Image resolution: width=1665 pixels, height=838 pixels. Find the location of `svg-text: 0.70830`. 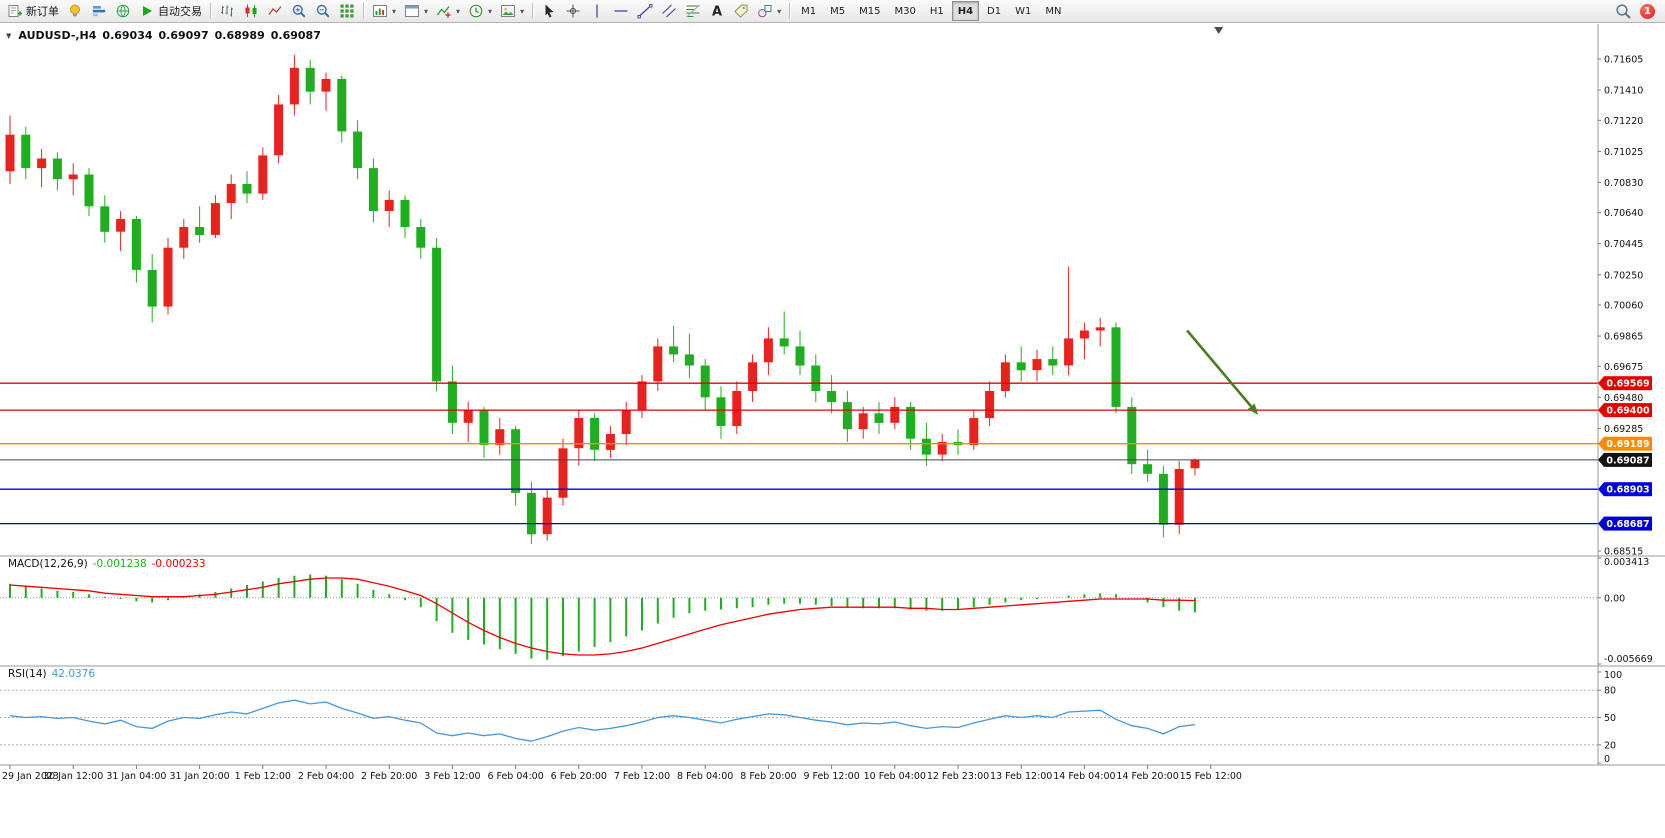

svg-text: 0.70830 is located at coordinates (1623, 183).